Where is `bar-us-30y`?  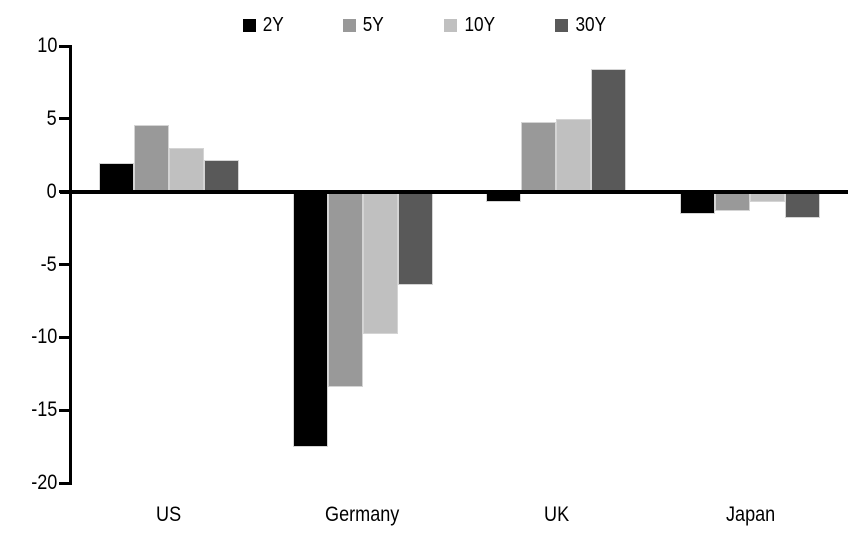 bar-us-30y is located at coordinates (221, 175).